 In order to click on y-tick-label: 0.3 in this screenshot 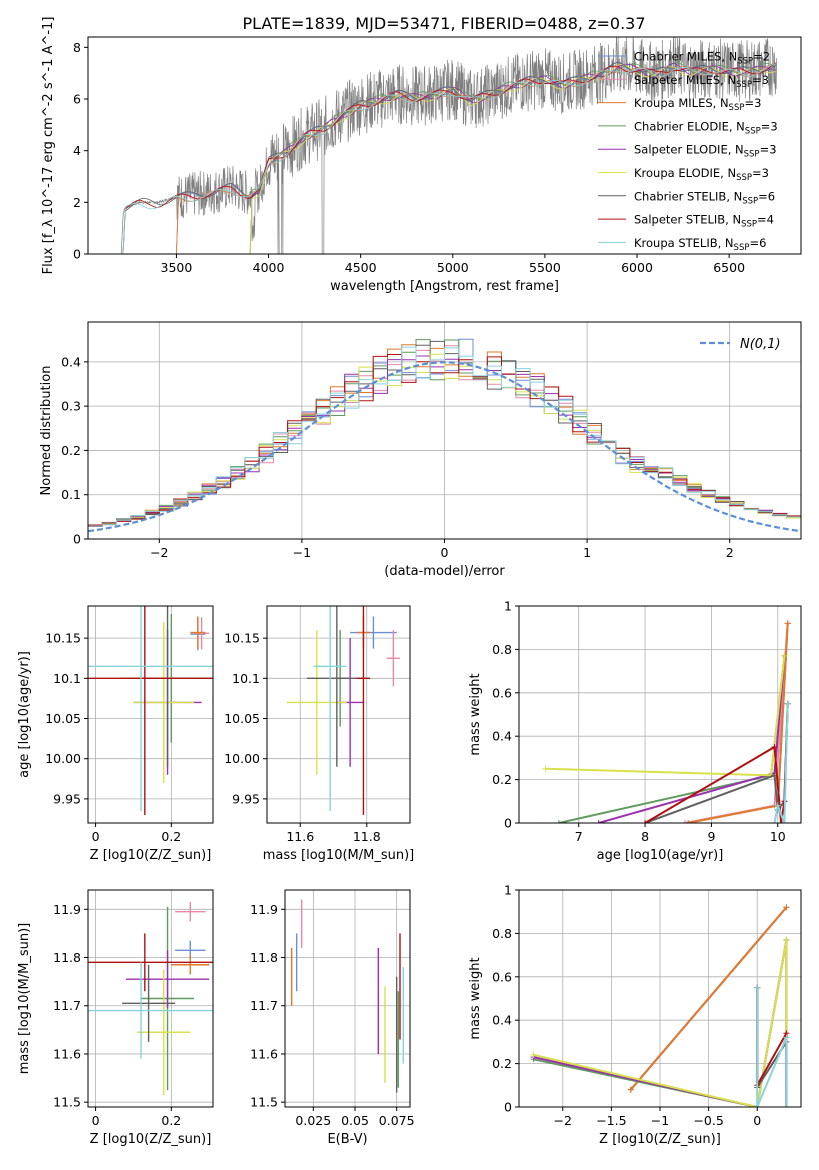, I will do `click(71, 406)`.